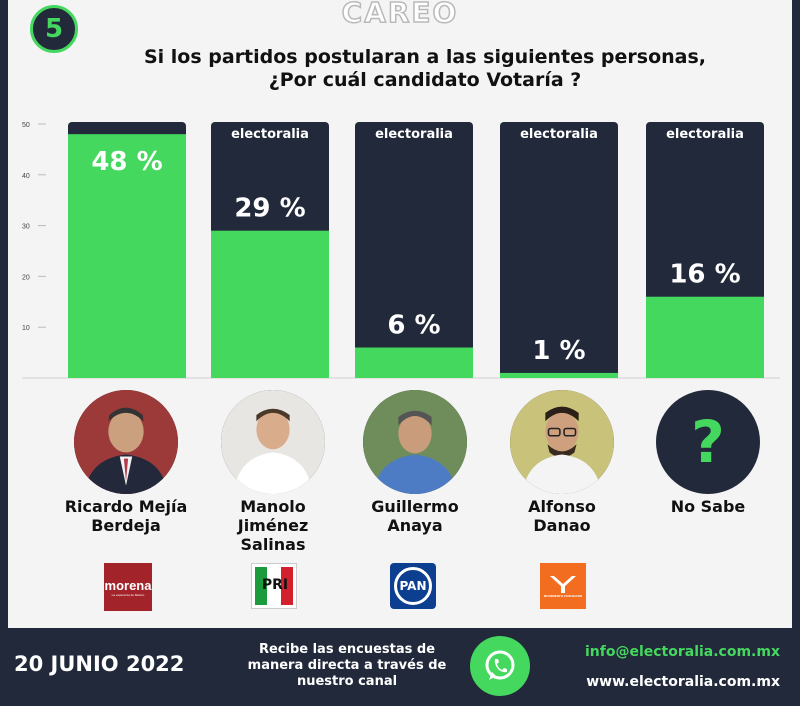 The image size is (800, 706). I want to click on pri-emblem-icon, so click(274, 586).